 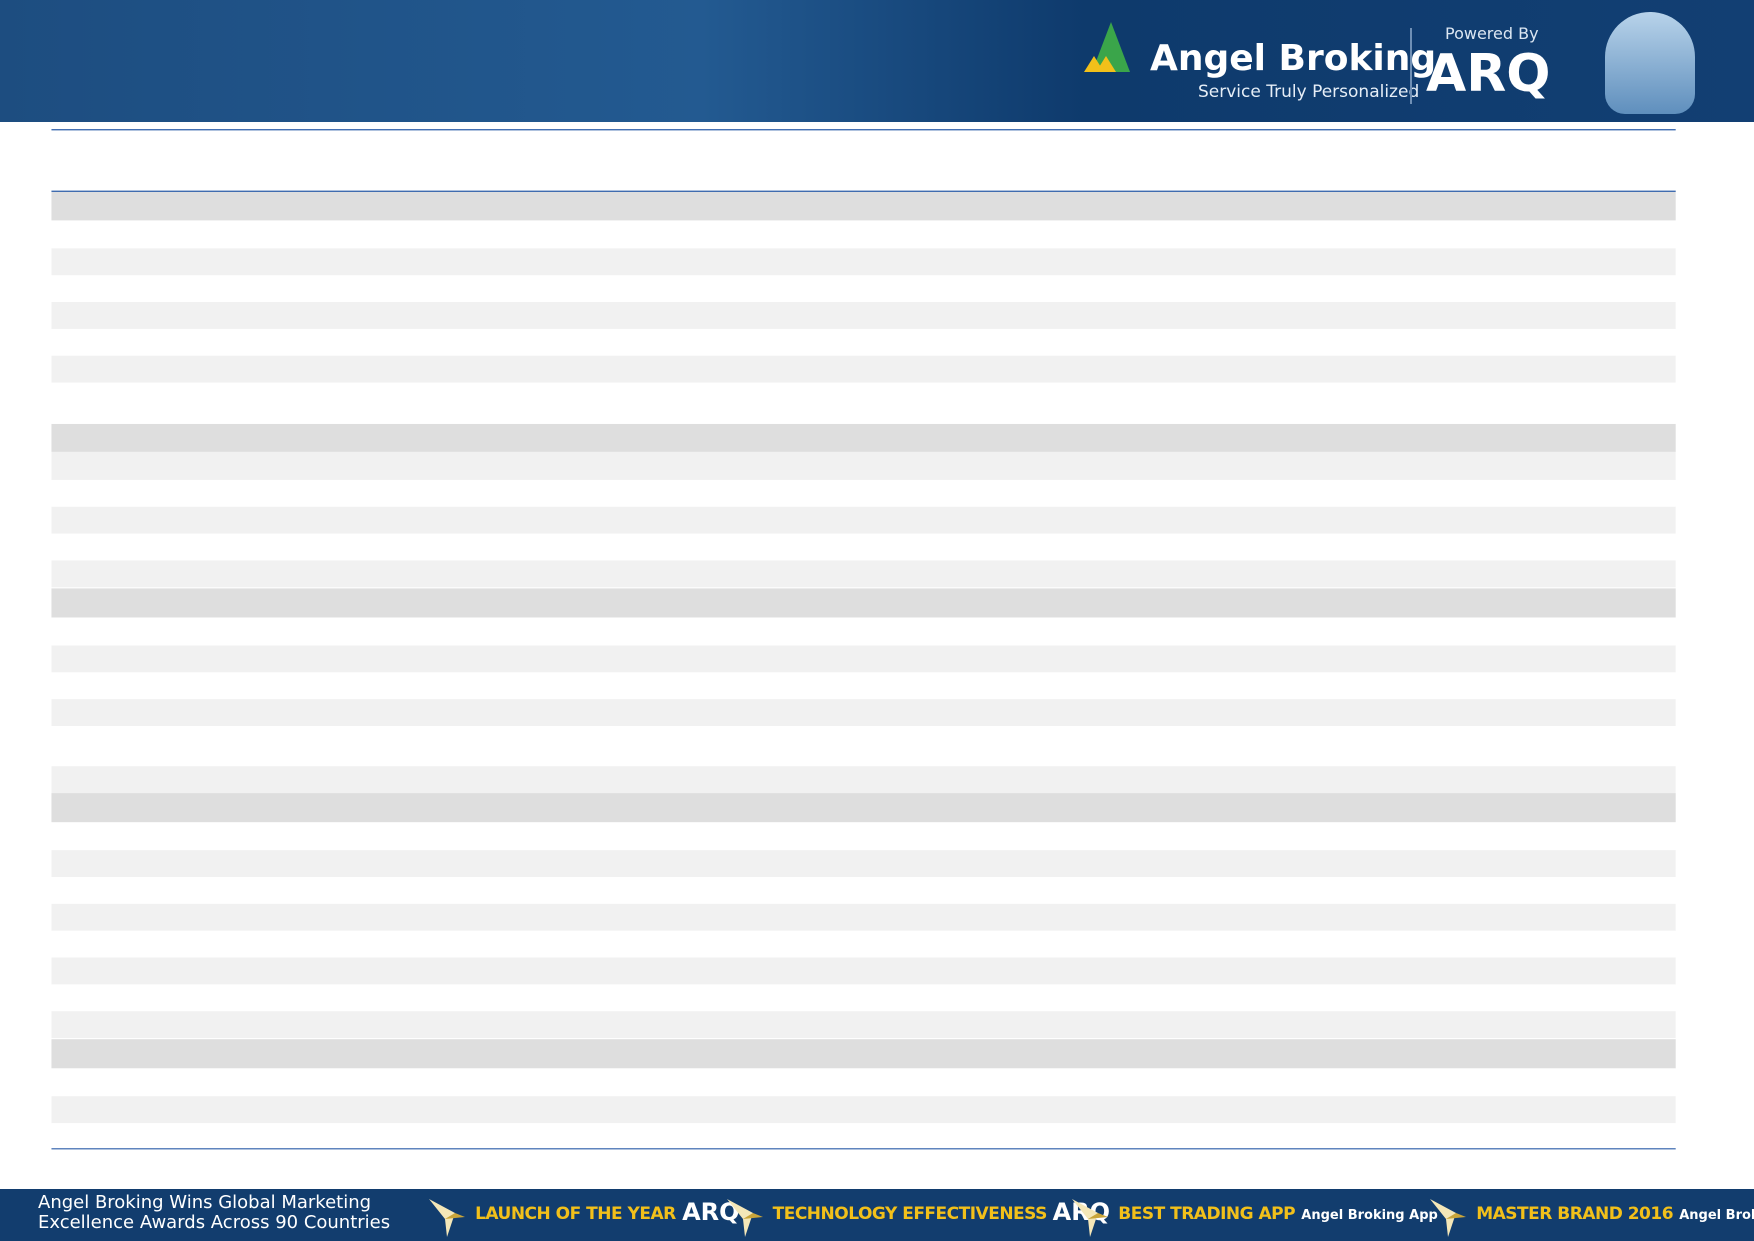 I want to click on award-brand: Angel Broking App, so click(x=1369, y=1215).